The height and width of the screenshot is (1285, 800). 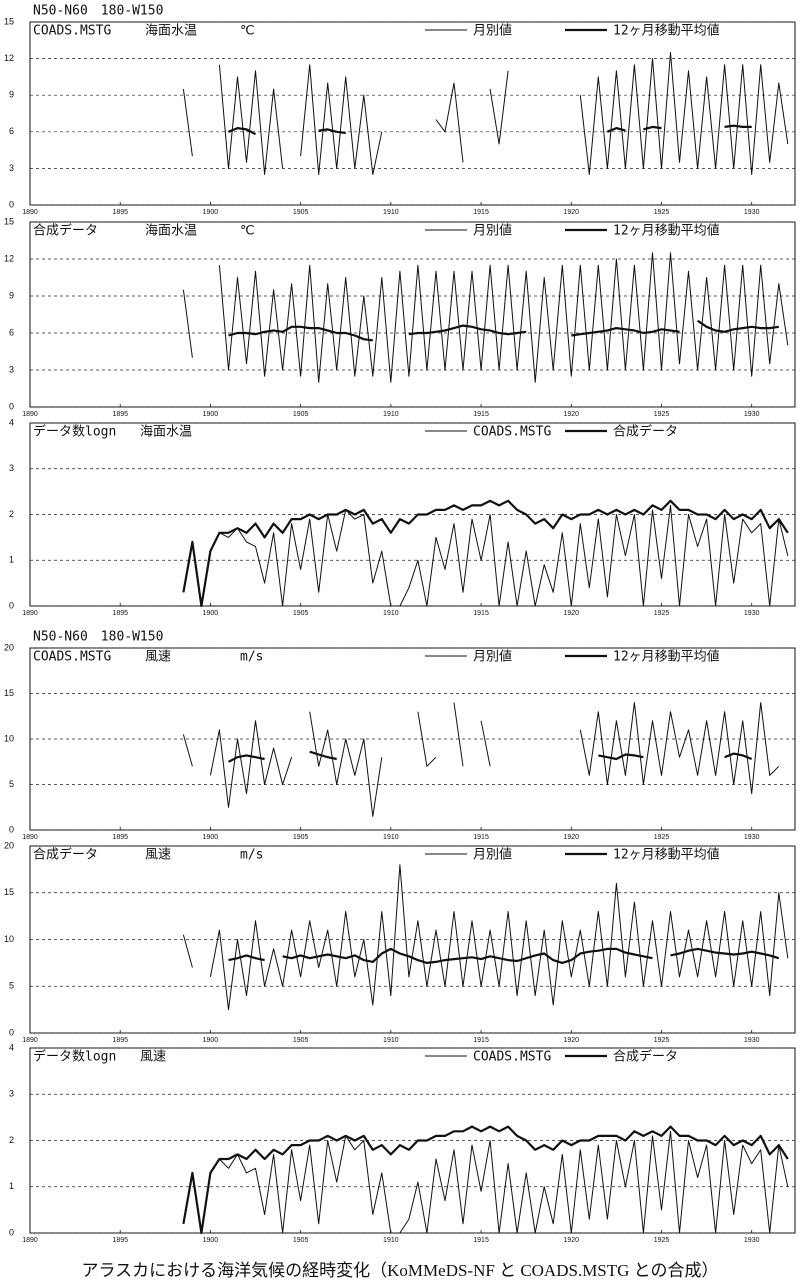 What do you see at coordinates (65, 231) in the screenshot?
I see `panel-label: 合成データ` at bounding box center [65, 231].